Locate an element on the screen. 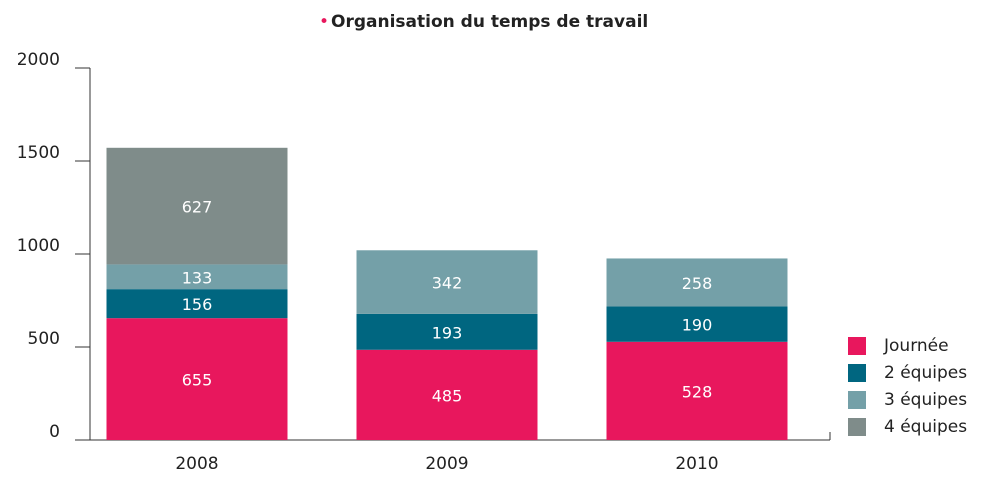  legend-label: 4 équipes is located at coordinates (925, 427).